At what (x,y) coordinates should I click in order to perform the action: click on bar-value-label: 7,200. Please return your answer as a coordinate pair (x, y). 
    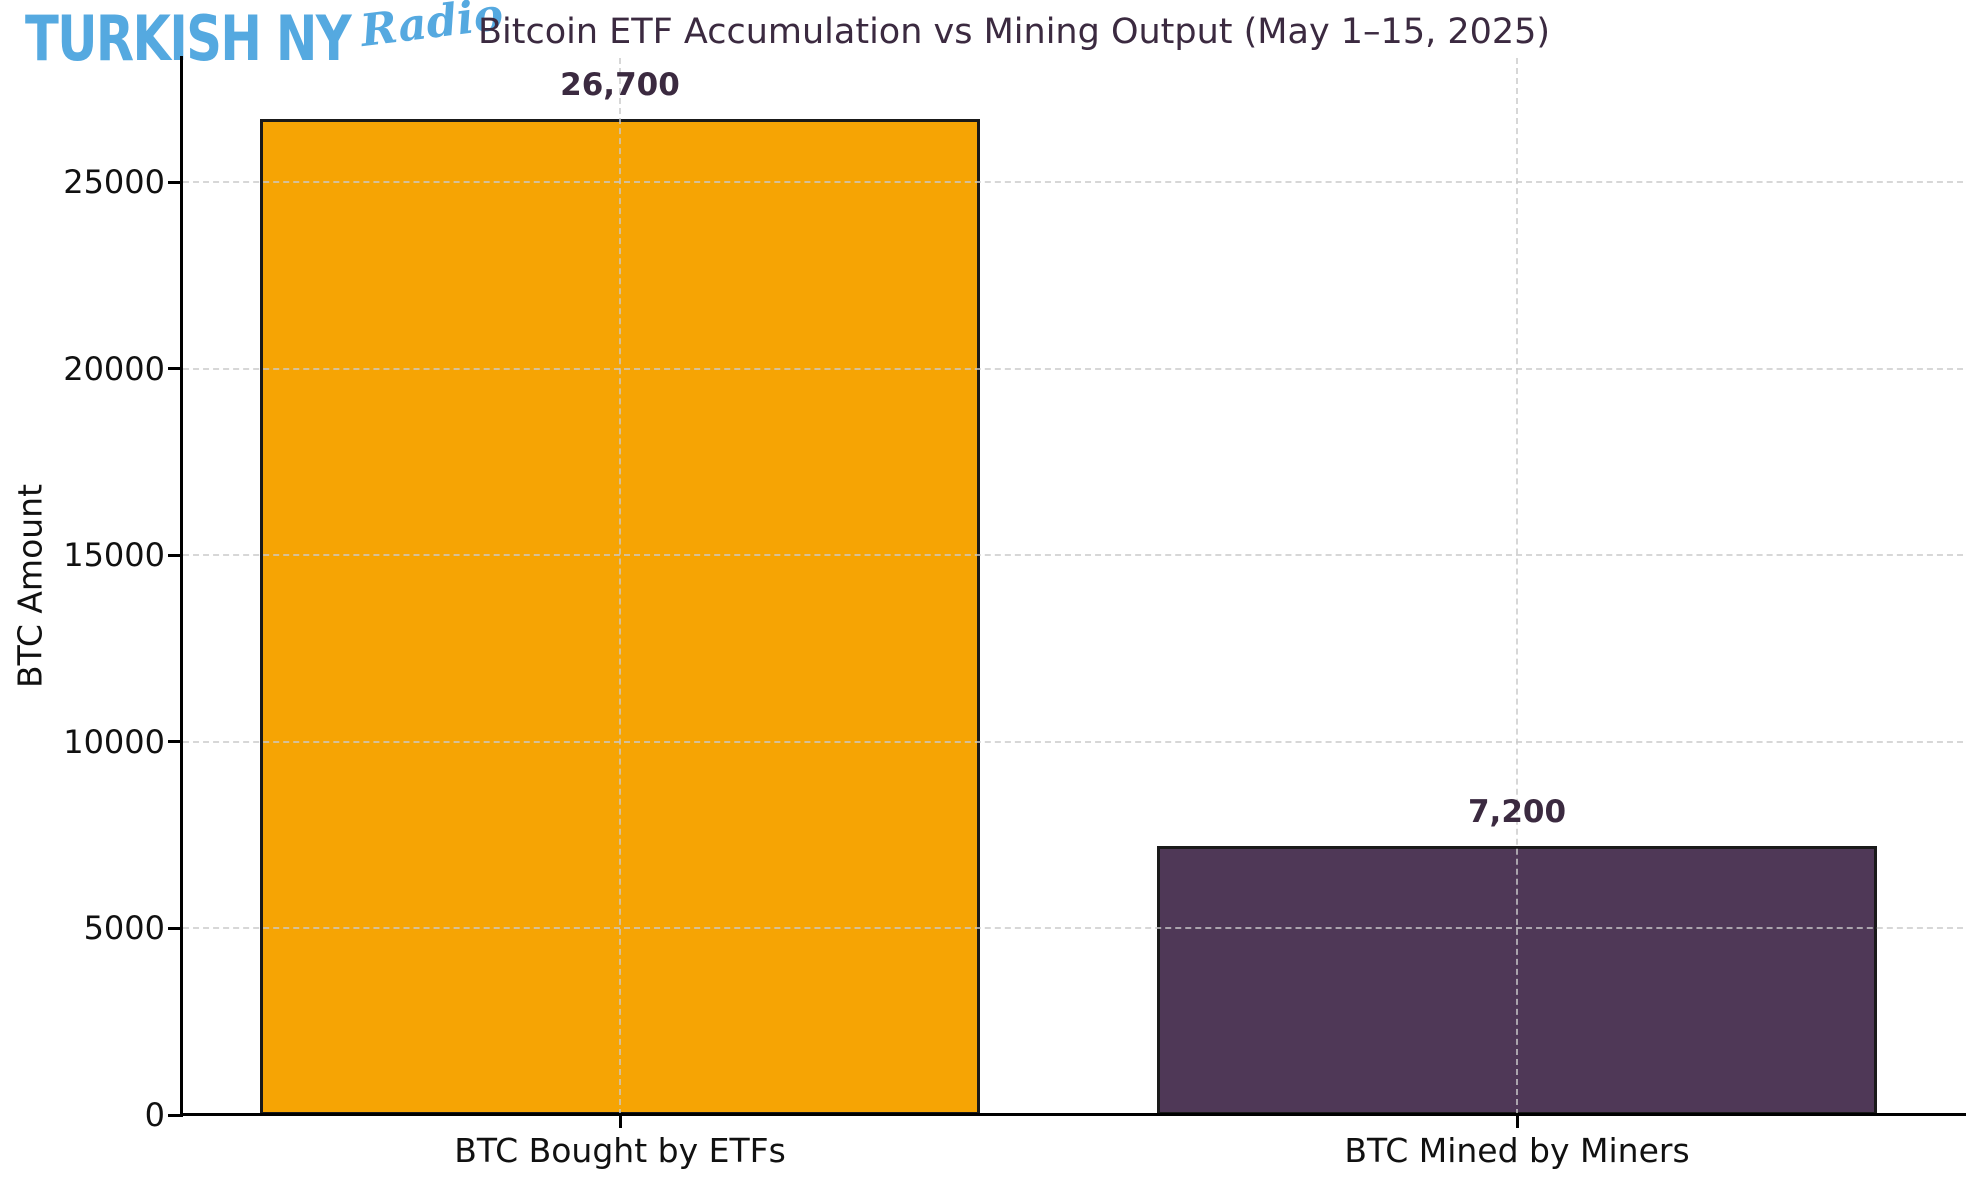
    Looking at the image, I should click on (1517, 812).